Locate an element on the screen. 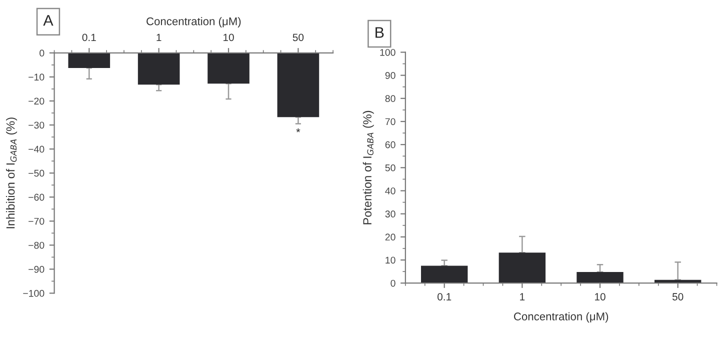 The height and width of the screenshot is (337, 724). y-tick-label: 80 is located at coordinates (390, 98).